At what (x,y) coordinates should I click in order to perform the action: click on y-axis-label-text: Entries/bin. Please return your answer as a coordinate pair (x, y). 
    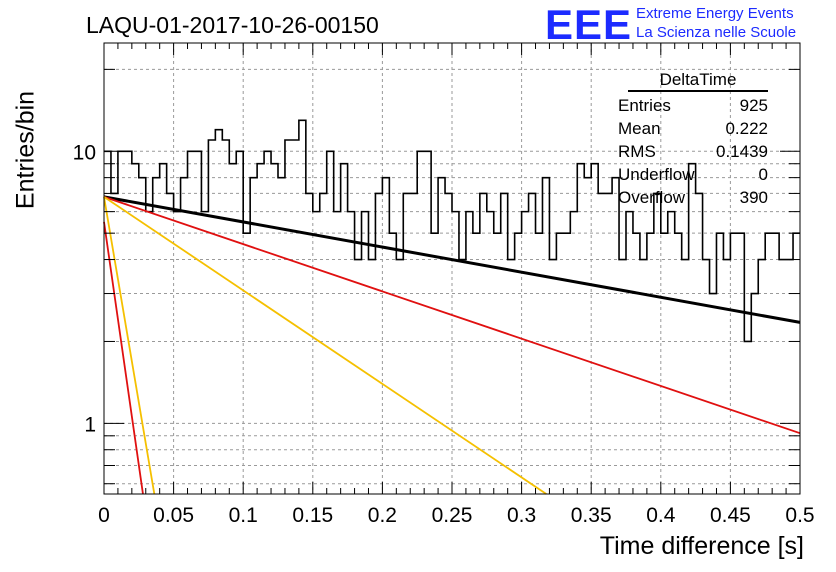
    Looking at the image, I should click on (25, 150).